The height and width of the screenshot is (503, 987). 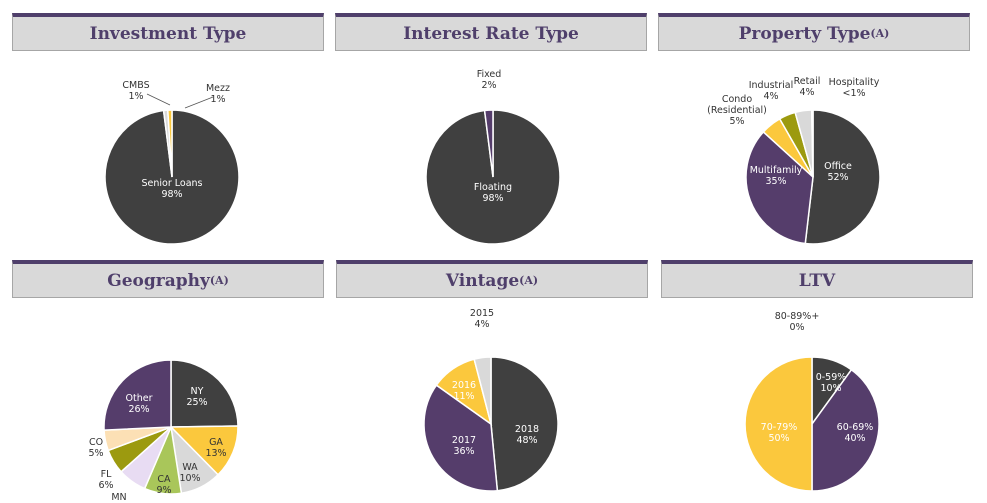 What do you see at coordinates (488, 143) in the screenshot?
I see `pie-slice-fixed` at bounding box center [488, 143].